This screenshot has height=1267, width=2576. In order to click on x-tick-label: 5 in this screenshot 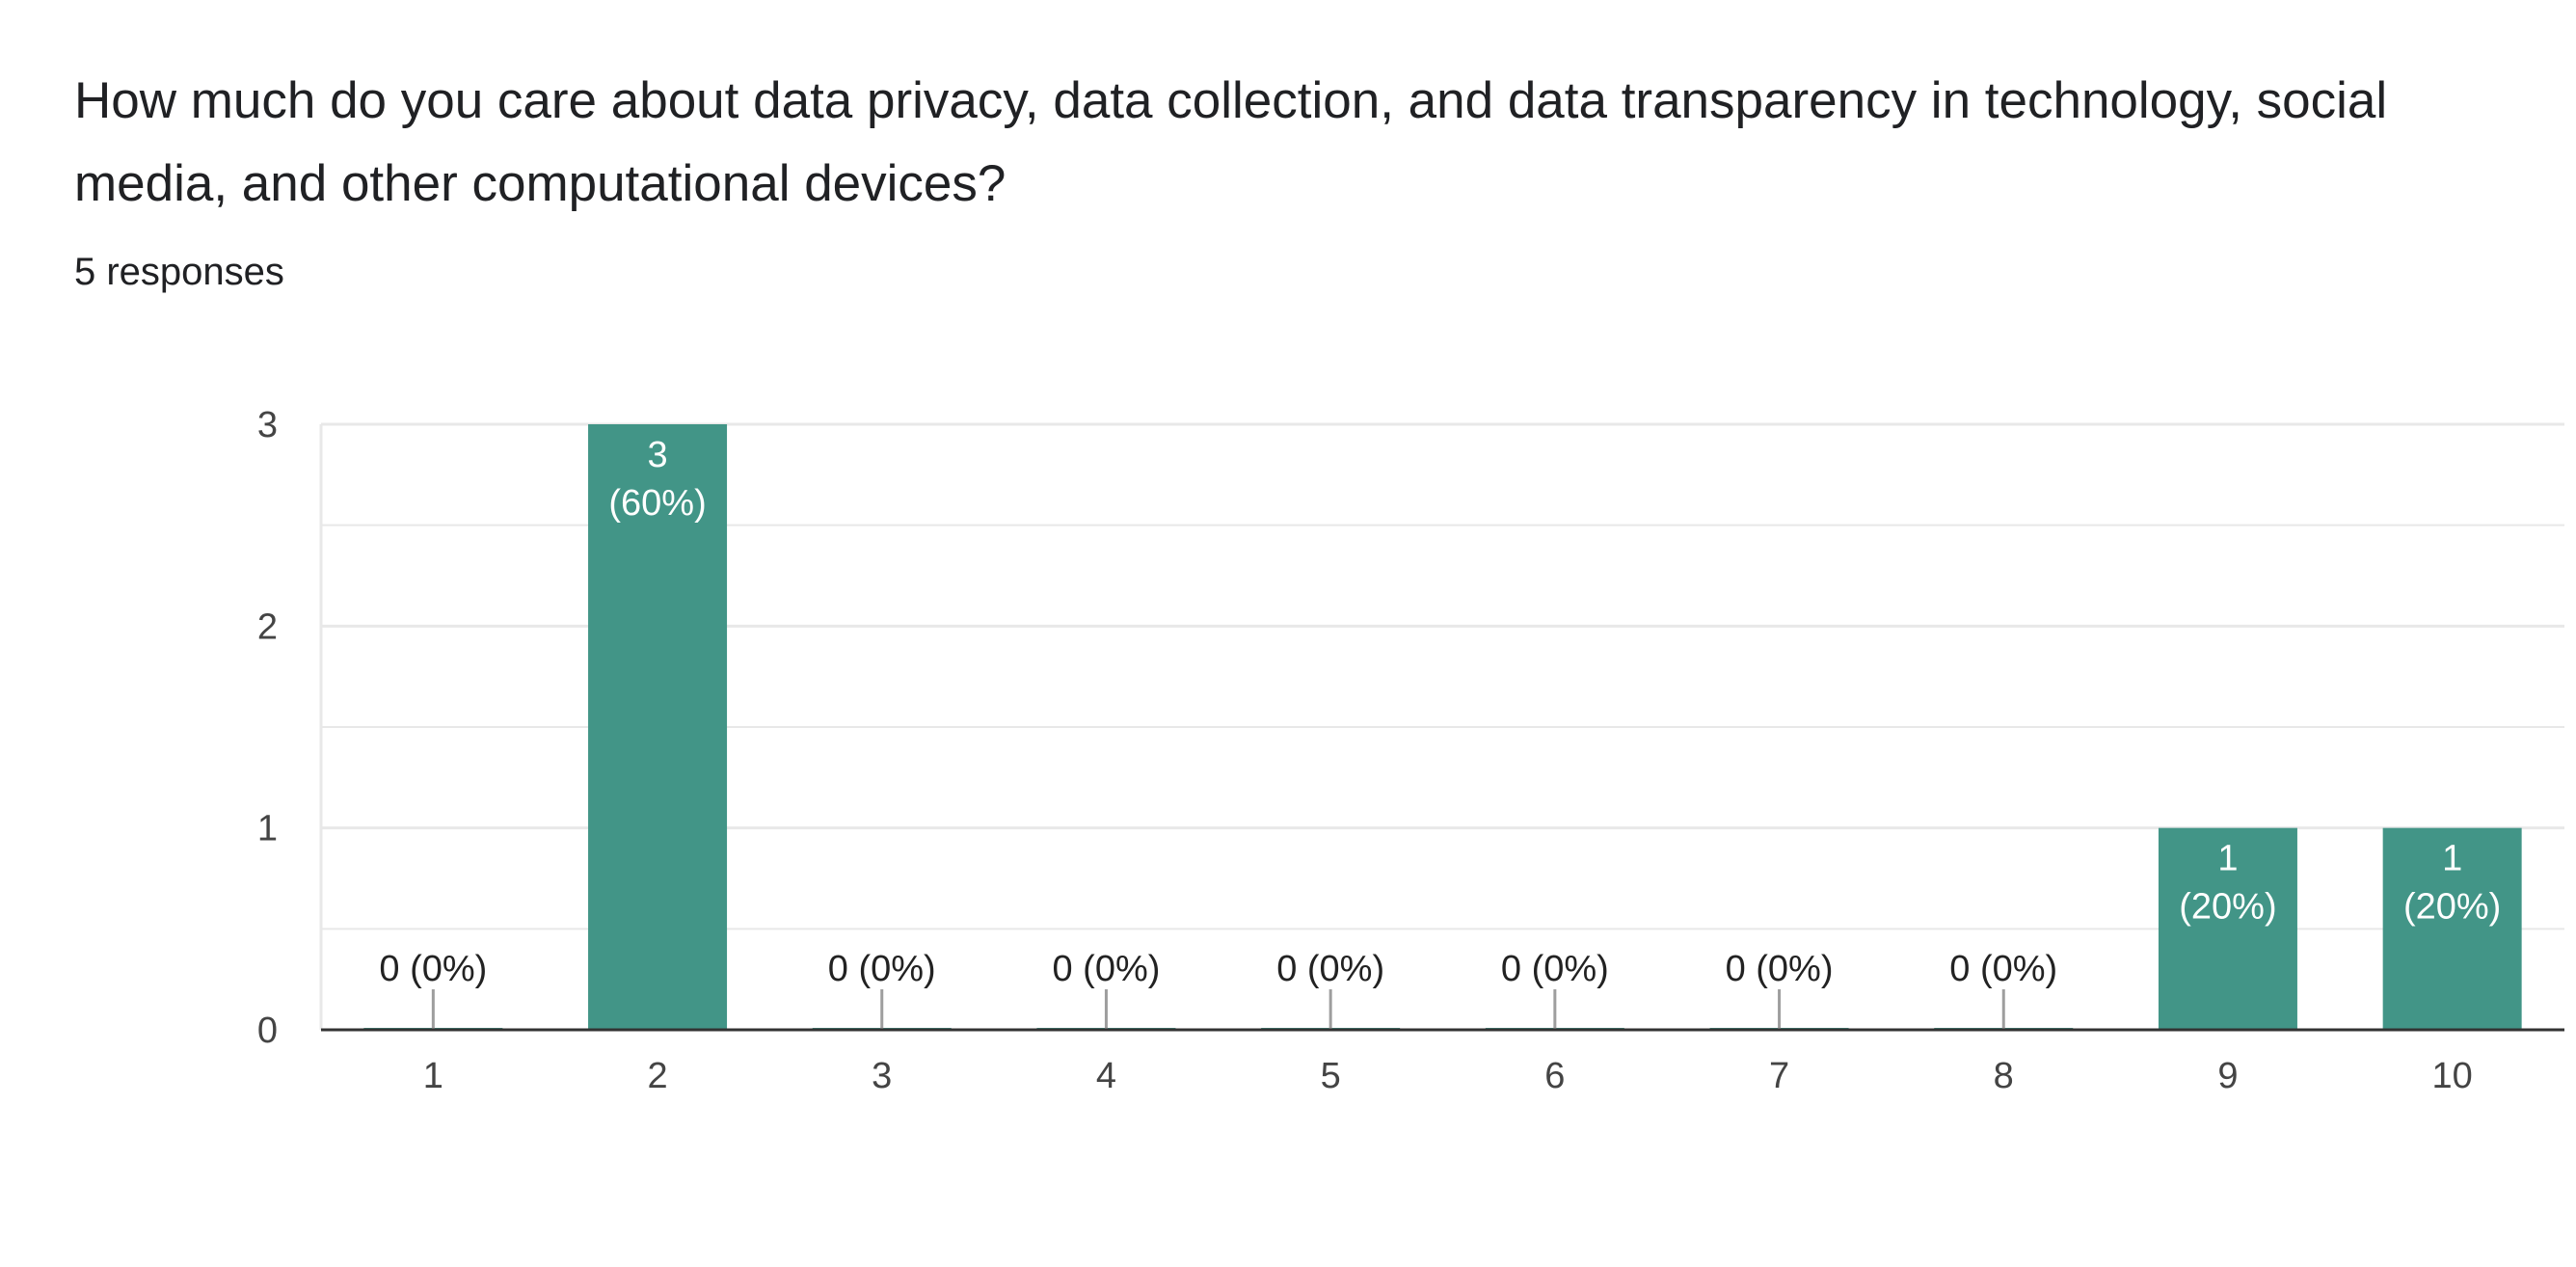, I will do `click(1331, 1076)`.